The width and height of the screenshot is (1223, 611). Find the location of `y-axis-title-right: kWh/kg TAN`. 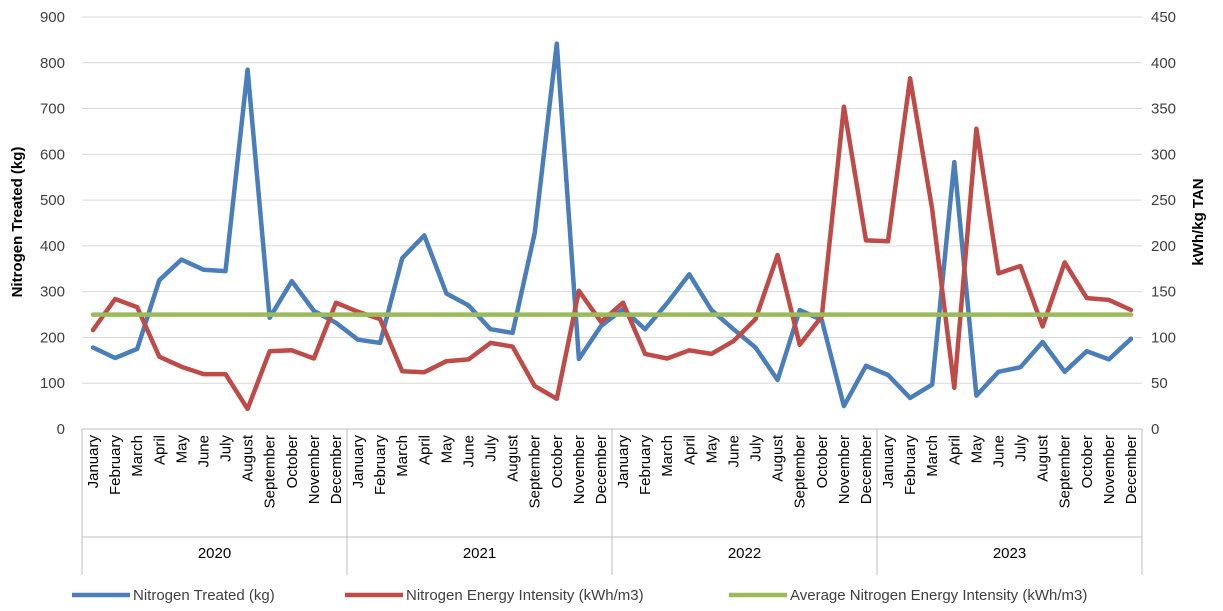

y-axis-title-right: kWh/kg TAN is located at coordinates (1198, 221).